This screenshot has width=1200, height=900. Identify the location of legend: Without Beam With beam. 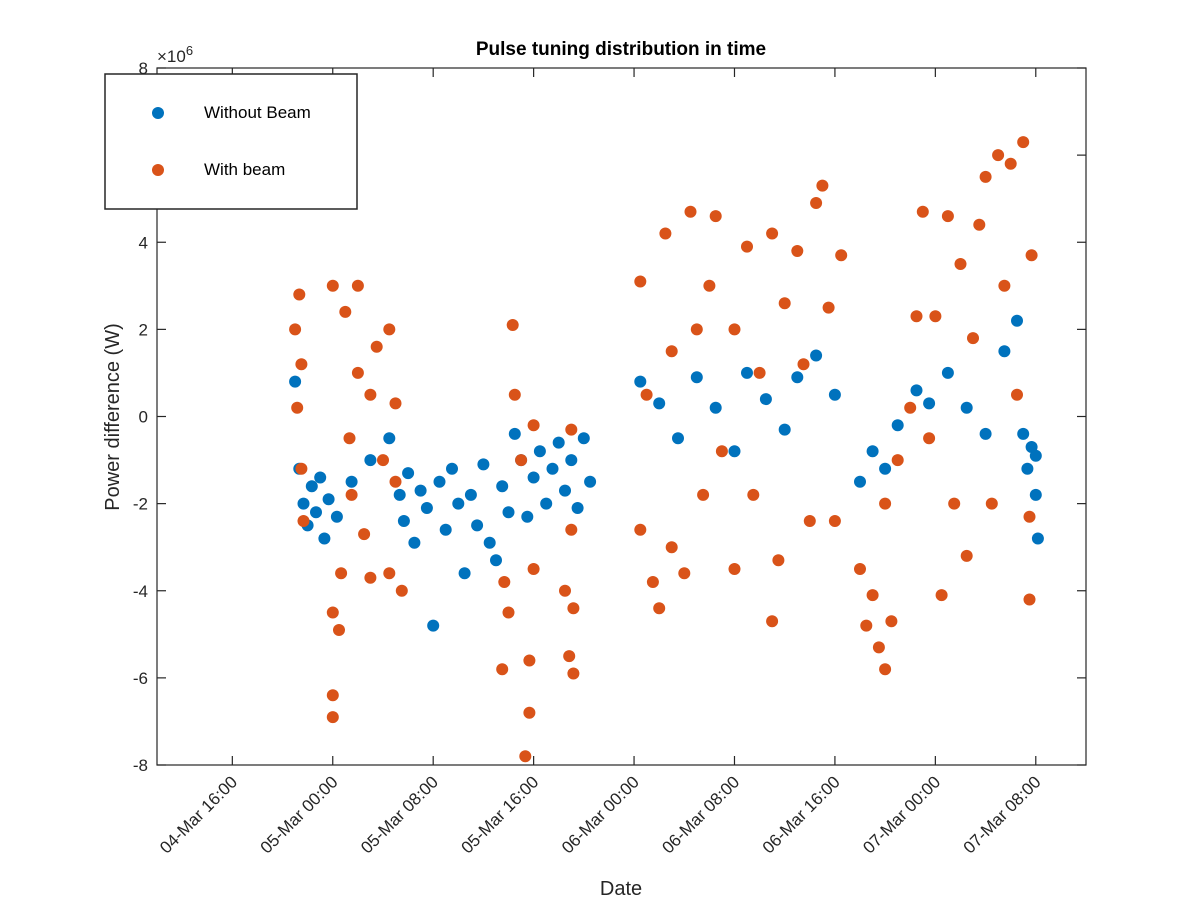
(231, 141).